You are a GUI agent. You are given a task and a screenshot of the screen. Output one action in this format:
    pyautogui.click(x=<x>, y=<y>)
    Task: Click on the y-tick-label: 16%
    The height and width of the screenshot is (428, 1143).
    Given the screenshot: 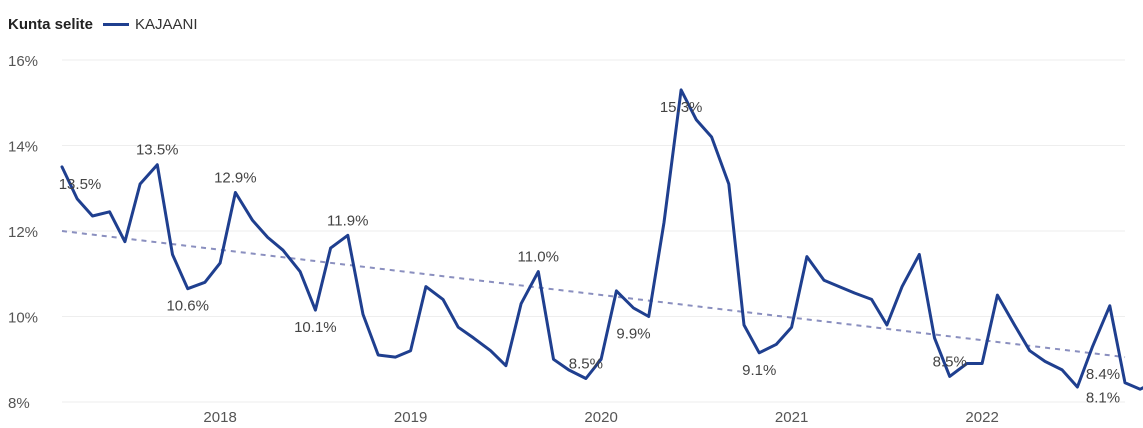 What is the action you would take?
    pyautogui.click(x=23, y=61)
    